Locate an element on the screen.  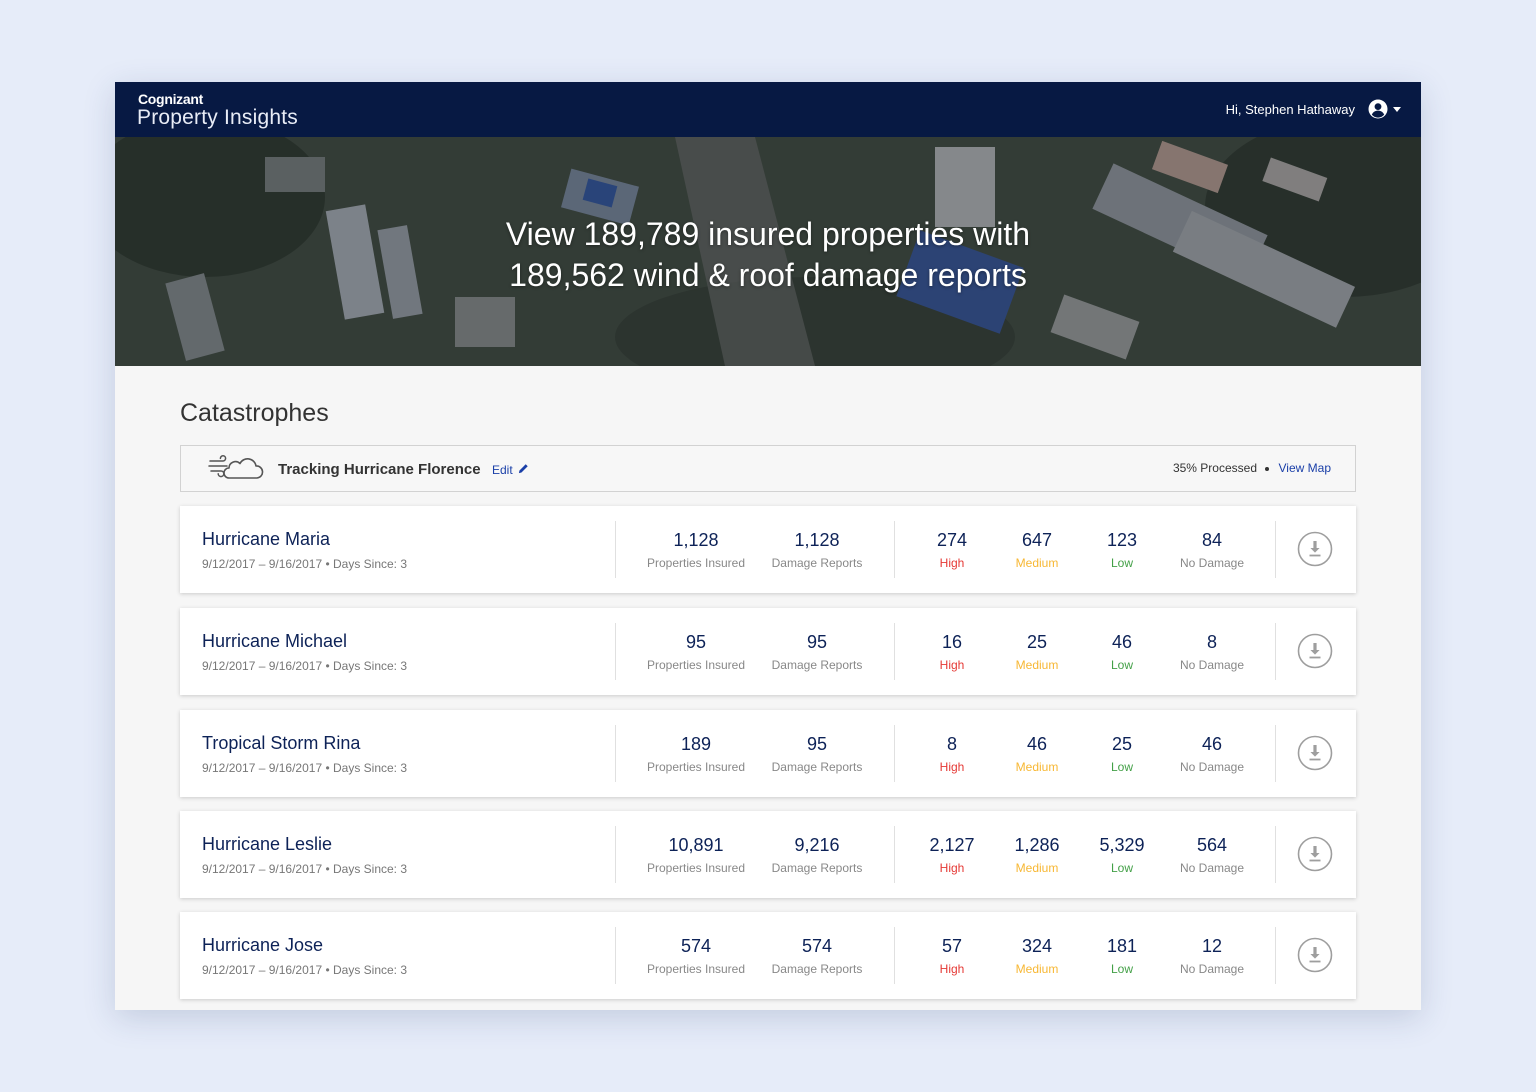
stat-value: 564 is located at coordinates (1212, 845).